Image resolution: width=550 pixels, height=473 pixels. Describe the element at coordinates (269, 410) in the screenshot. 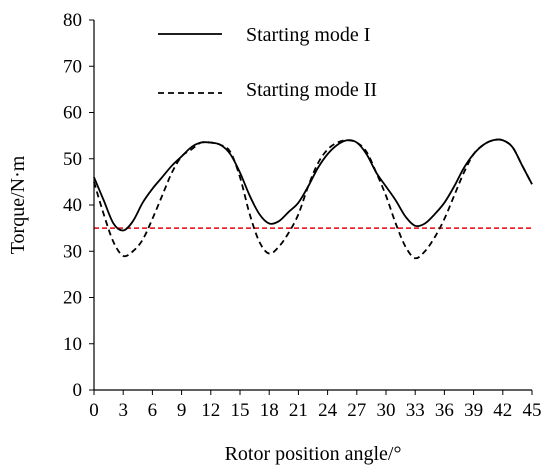

I see `x-tick-label: 18` at that location.